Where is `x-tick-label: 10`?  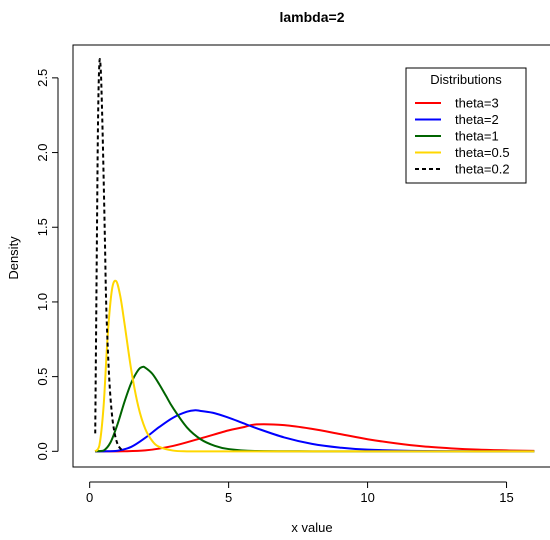
x-tick-label: 10 is located at coordinates (367, 497).